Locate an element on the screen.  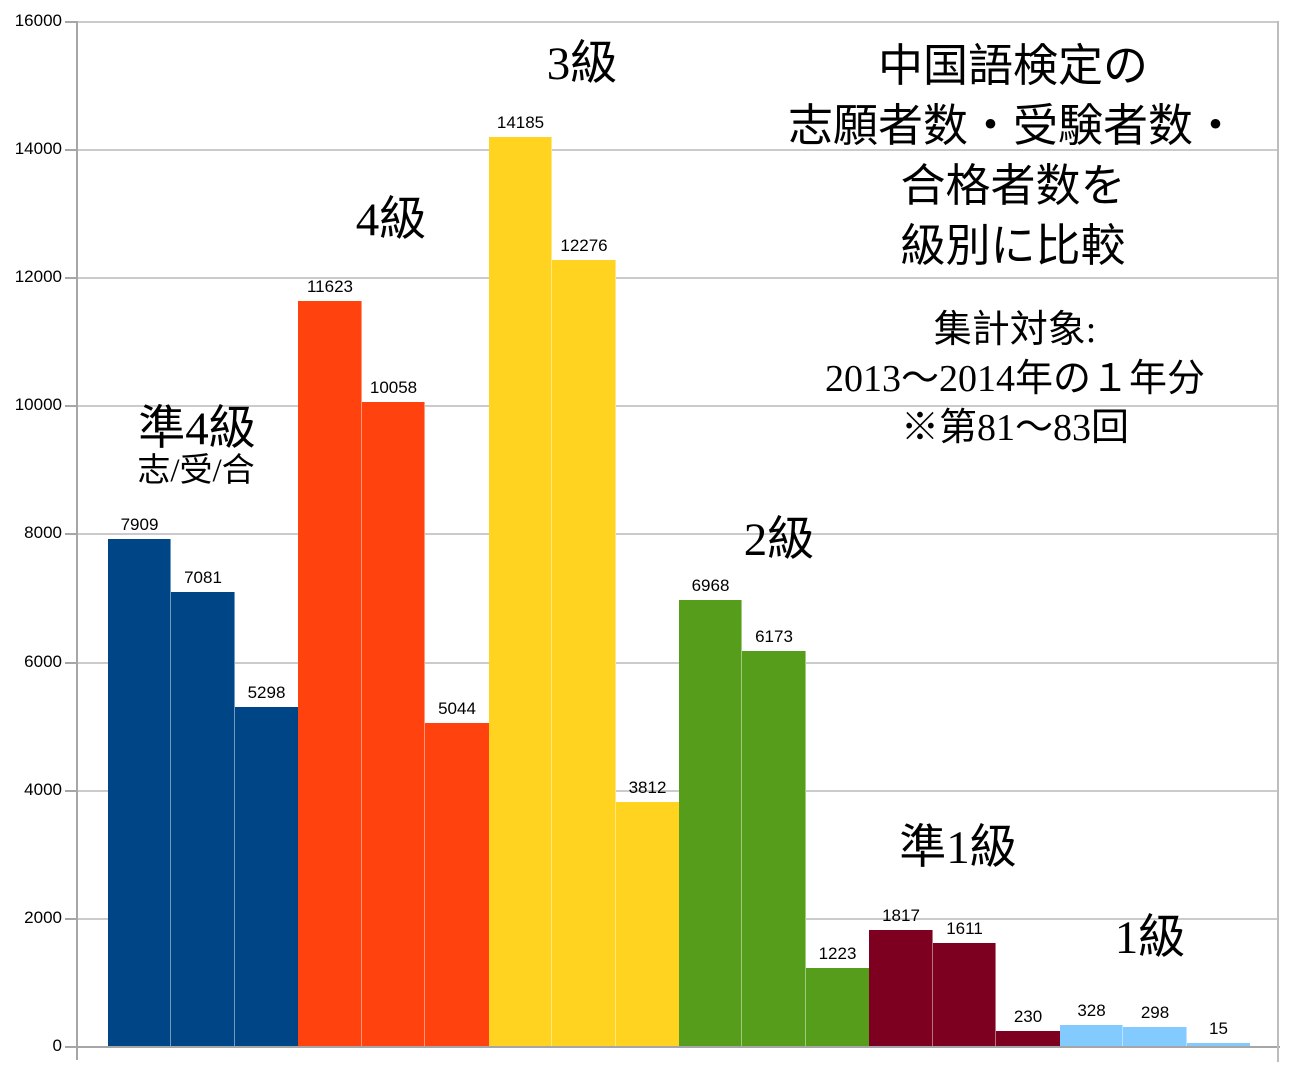
bar-value-label: 1611 is located at coordinates (964, 928).